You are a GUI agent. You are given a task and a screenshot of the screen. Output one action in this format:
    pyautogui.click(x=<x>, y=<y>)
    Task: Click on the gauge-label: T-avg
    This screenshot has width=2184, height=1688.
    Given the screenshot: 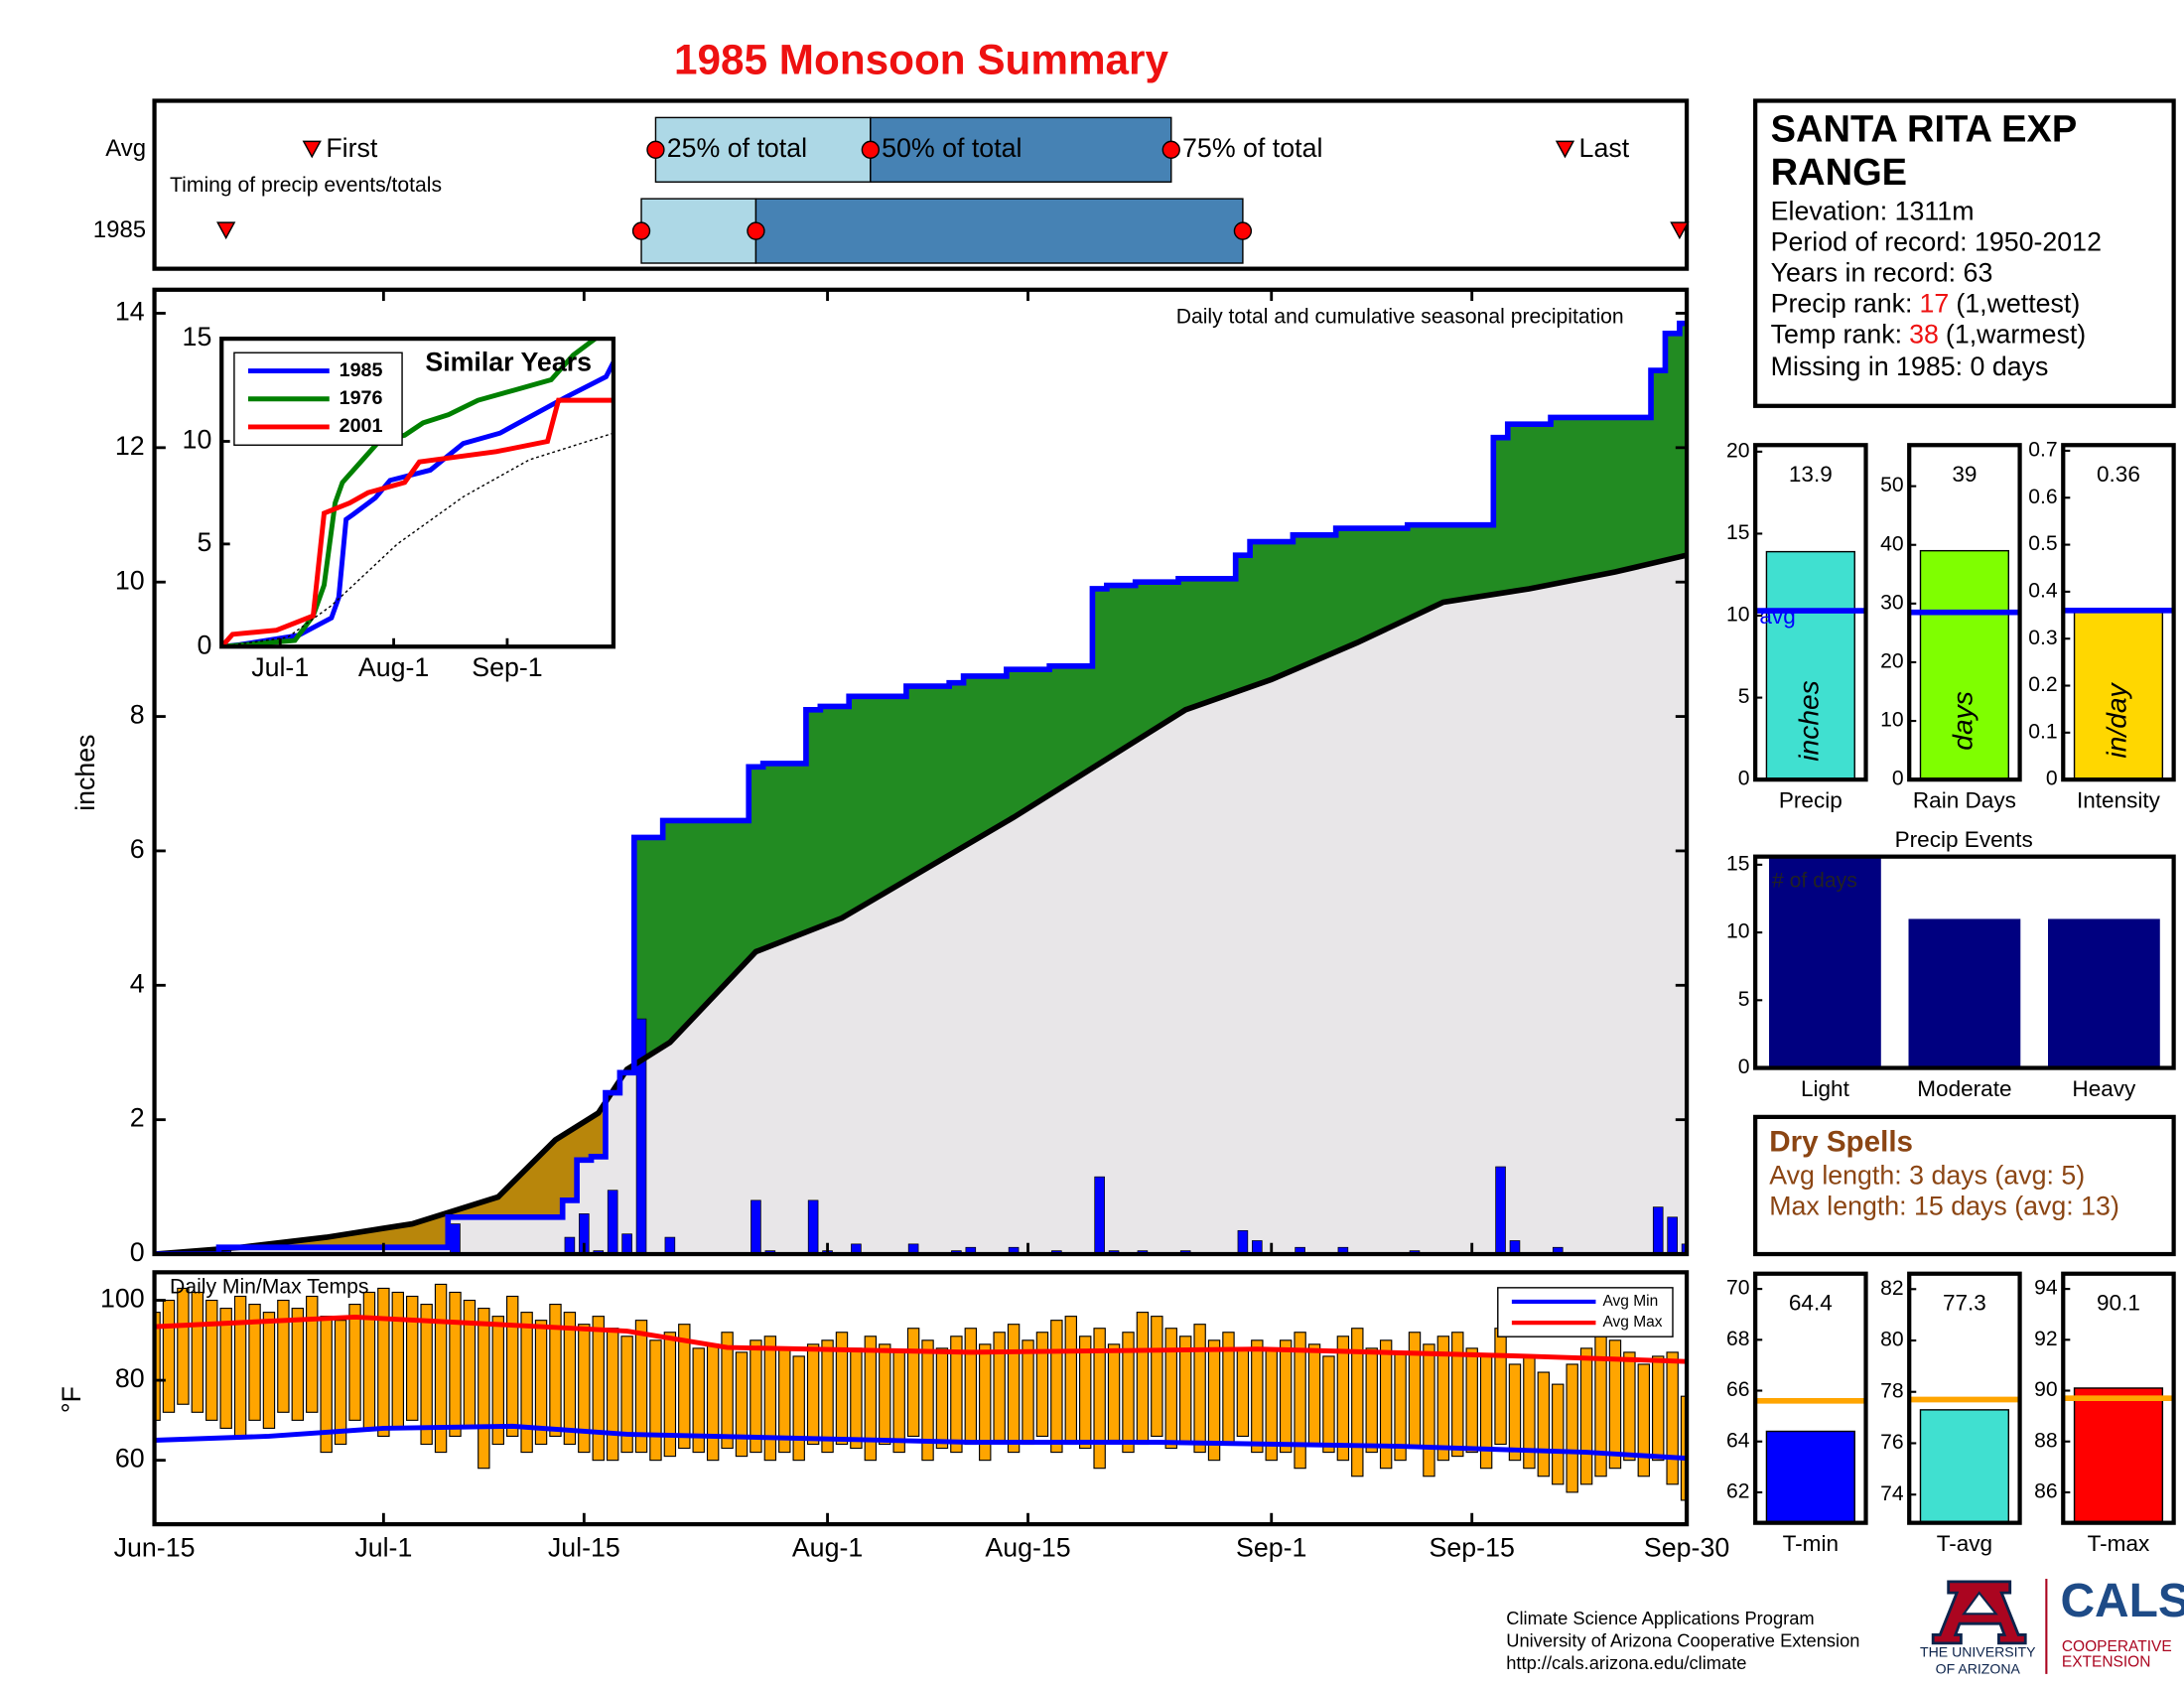 What is the action you would take?
    pyautogui.click(x=1964, y=1543)
    